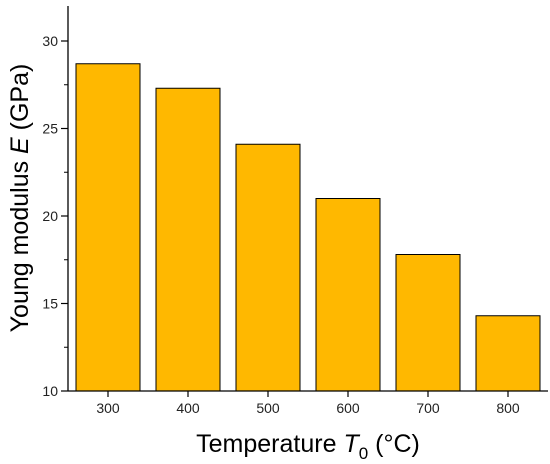 This screenshot has height=464, width=550. I want to click on x-axis-title-prefix: Temperature, so click(269, 444).